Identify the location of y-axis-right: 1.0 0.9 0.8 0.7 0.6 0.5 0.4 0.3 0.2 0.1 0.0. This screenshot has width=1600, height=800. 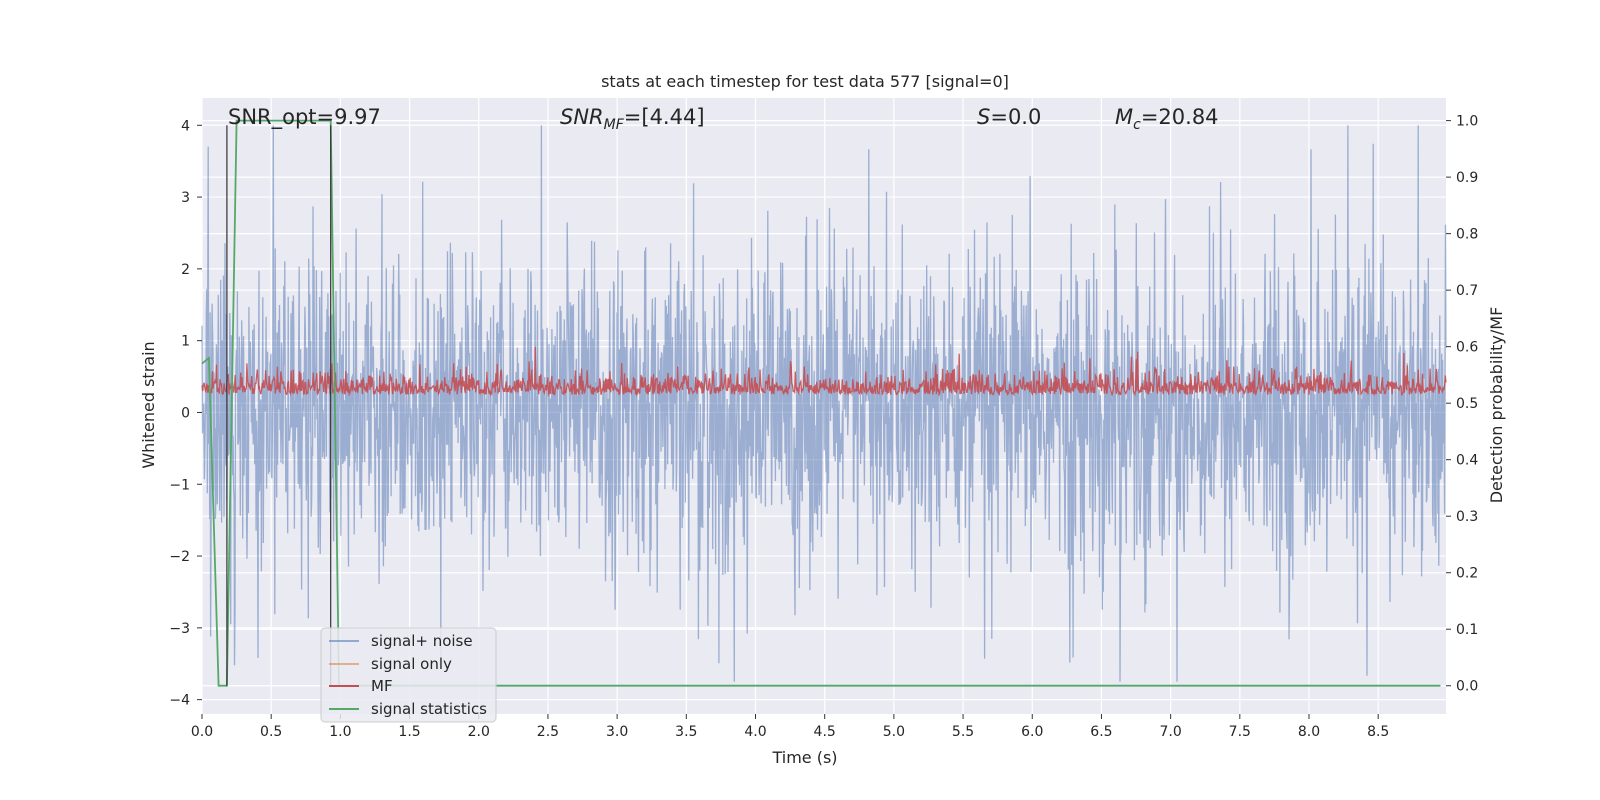
(1462, 404).